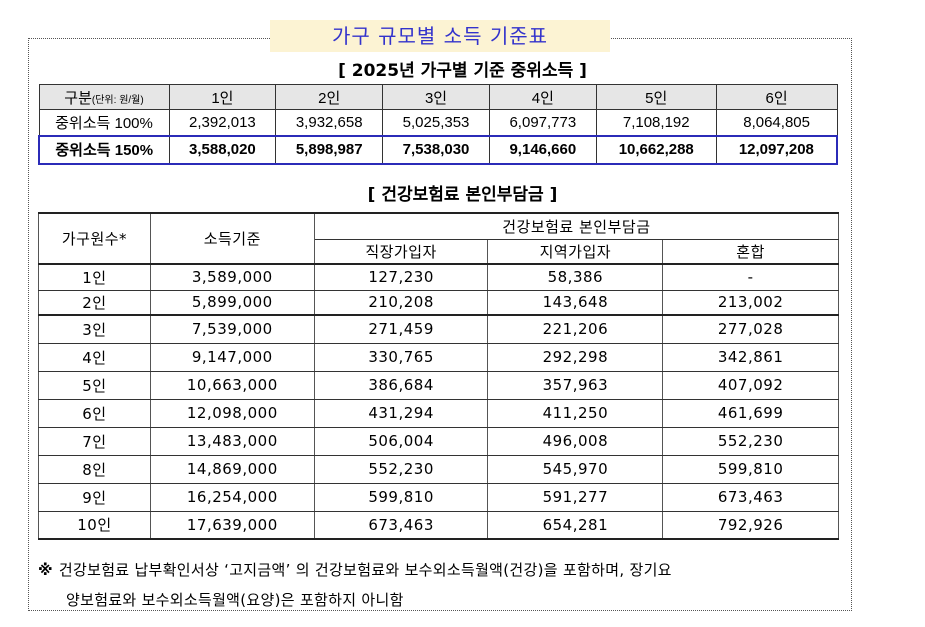 The image size is (925, 627). Describe the element at coordinates (222, 97) in the screenshot. I see `column-header: 1인` at that location.